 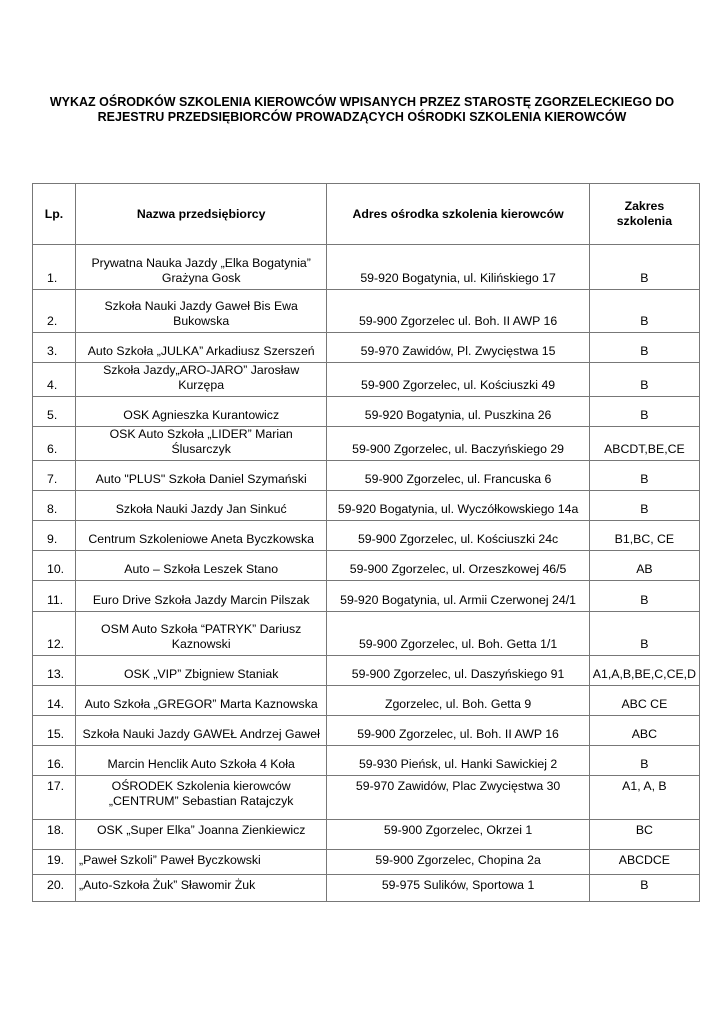 What do you see at coordinates (201, 379) in the screenshot?
I see `row-name: Szkoła Jazdy„ARO-JARO” Jarosław Kurzępa` at bounding box center [201, 379].